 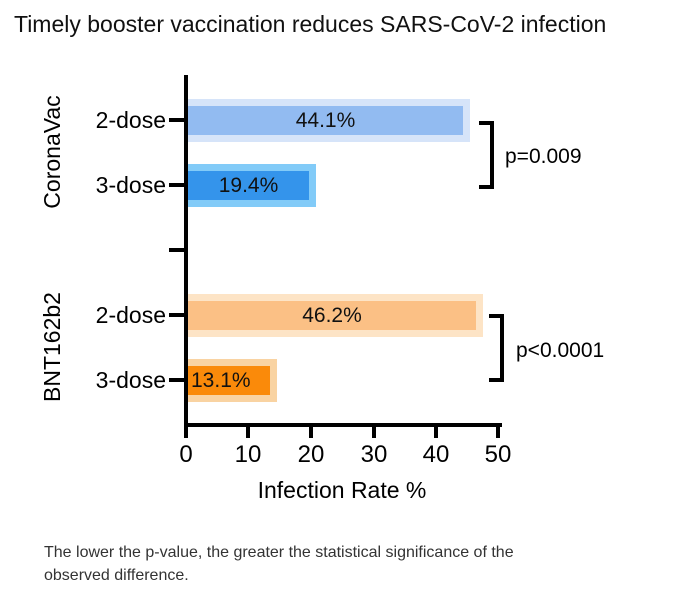 I want to click on bar-value-label: 44.1%, so click(x=325, y=120).